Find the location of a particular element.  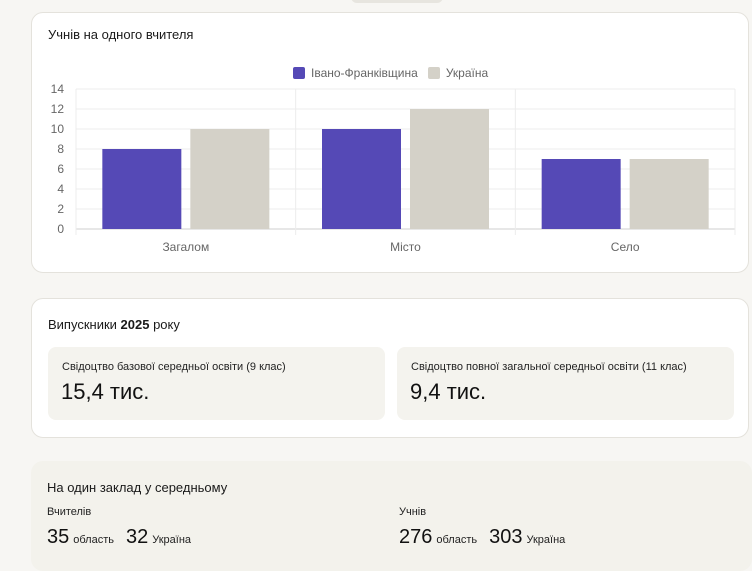

legend-swatch-ukraine is located at coordinates (433, 73).